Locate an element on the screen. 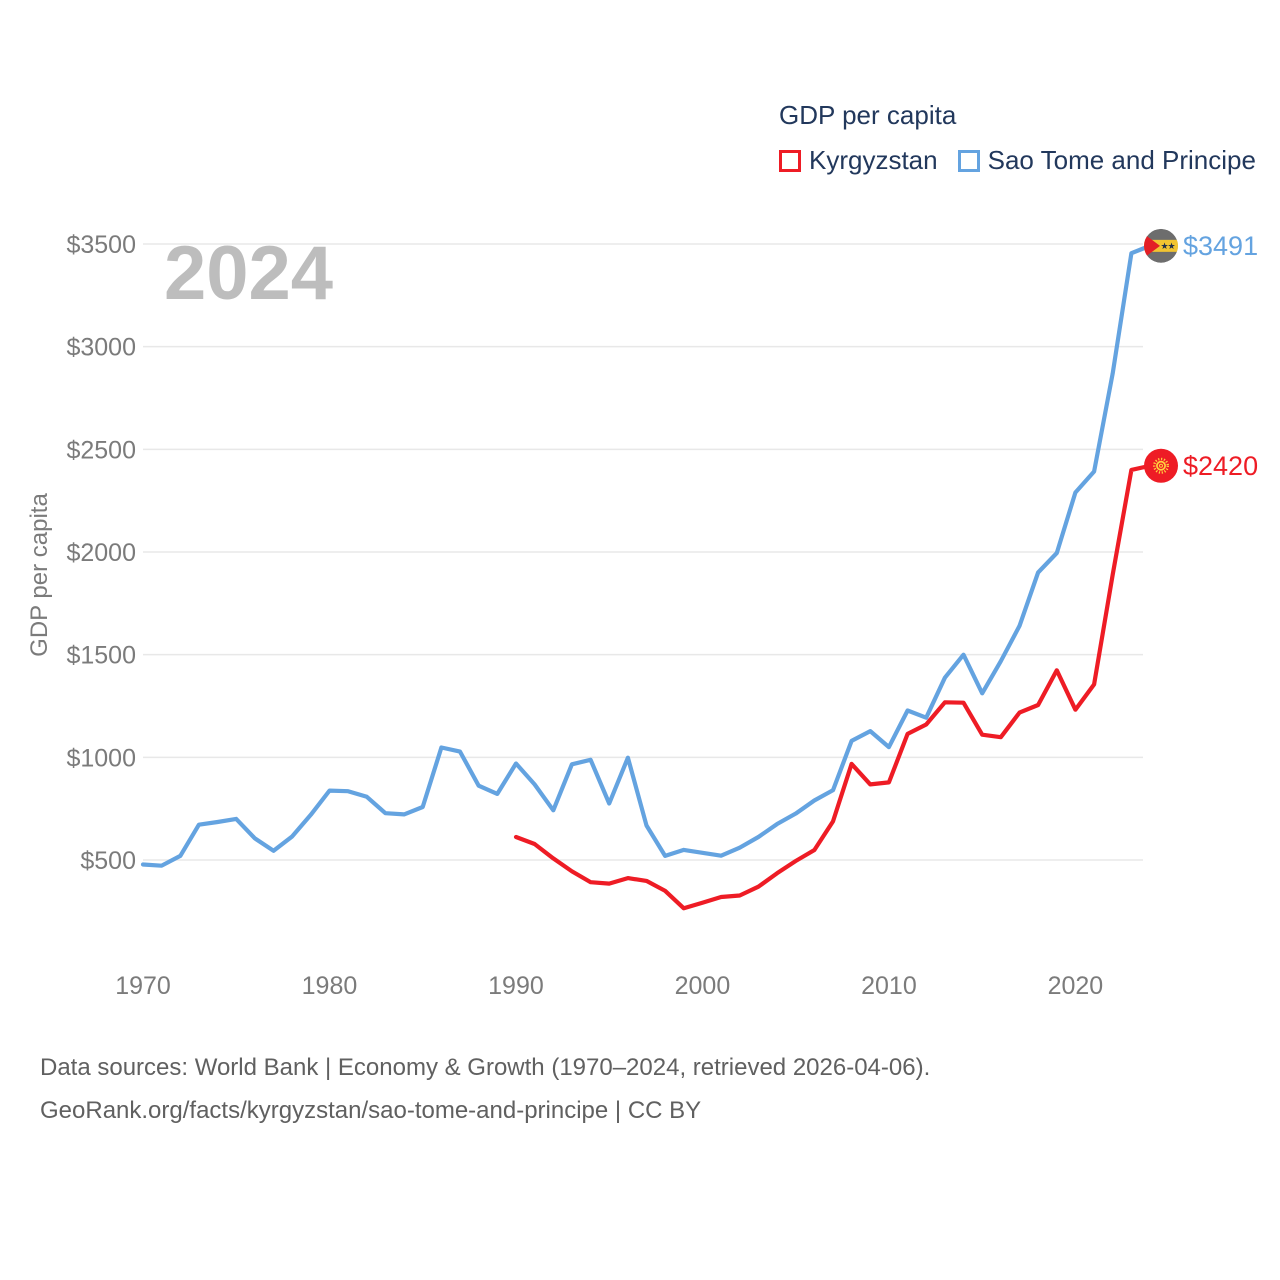  y-tick-label: $1500 is located at coordinates (101, 656).